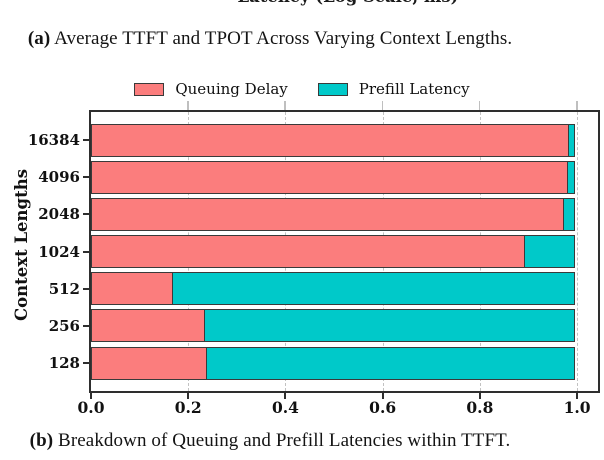  What do you see at coordinates (59, 214) in the screenshot?
I see `y-tick-label-2048: 2048` at bounding box center [59, 214].